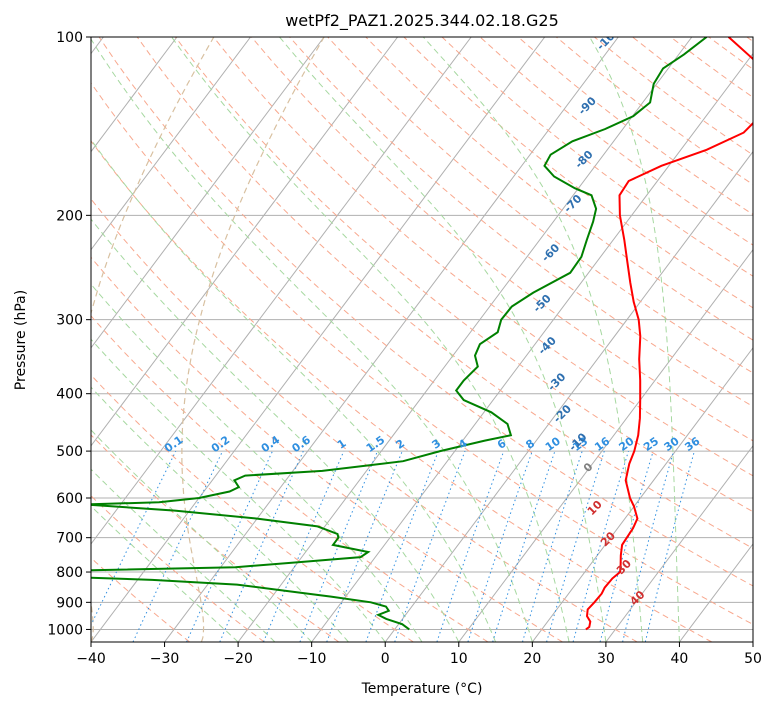 Image resolution: width=775 pixels, height=708 pixels. I want to click on y-tick-label: 900, so click(69, 603).